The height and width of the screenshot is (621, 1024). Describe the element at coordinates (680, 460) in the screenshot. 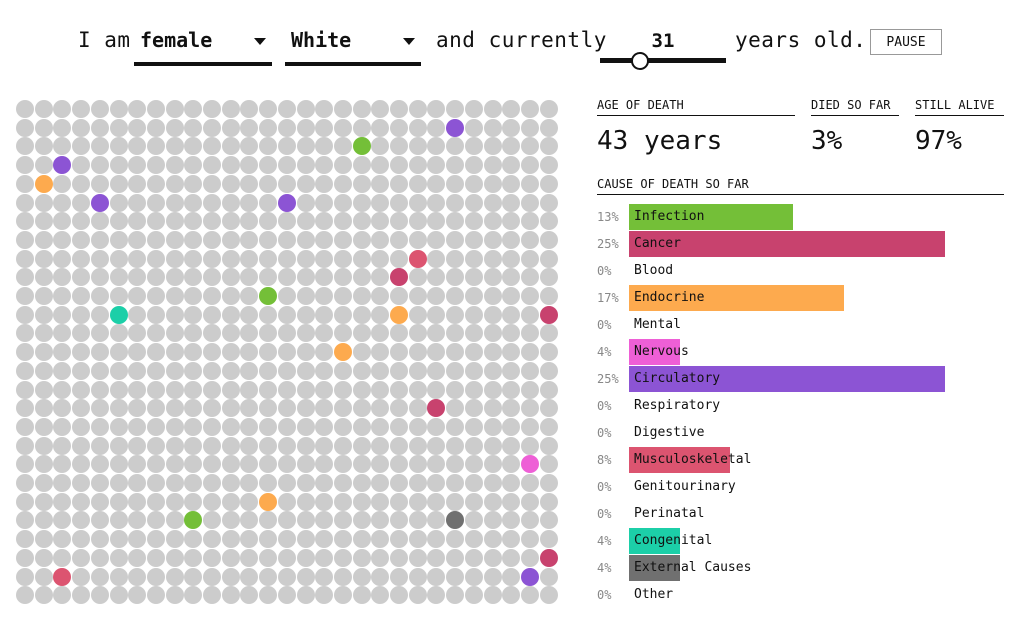

I see `cause-bar` at that location.